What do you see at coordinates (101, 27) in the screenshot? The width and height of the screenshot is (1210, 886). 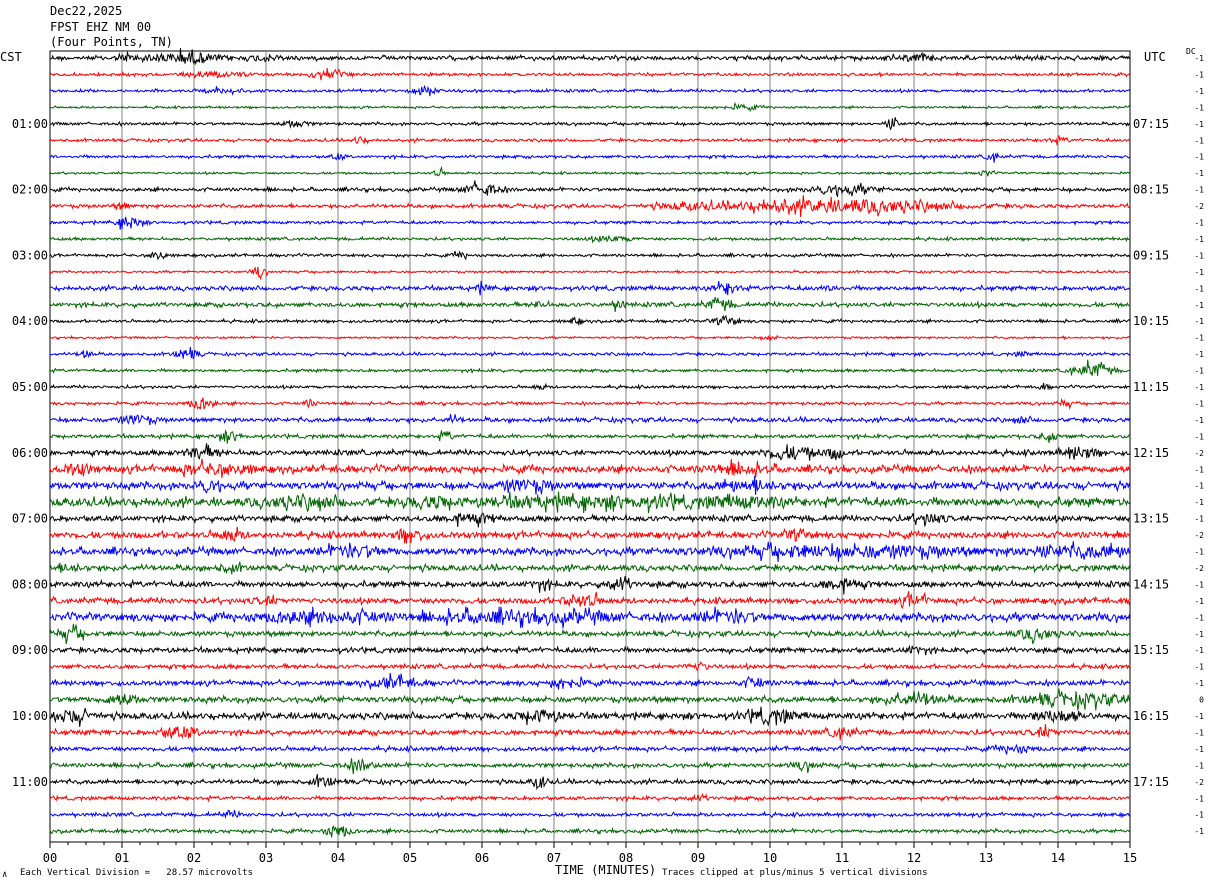 I see `station-code: FPST EHZ NM 00` at bounding box center [101, 27].